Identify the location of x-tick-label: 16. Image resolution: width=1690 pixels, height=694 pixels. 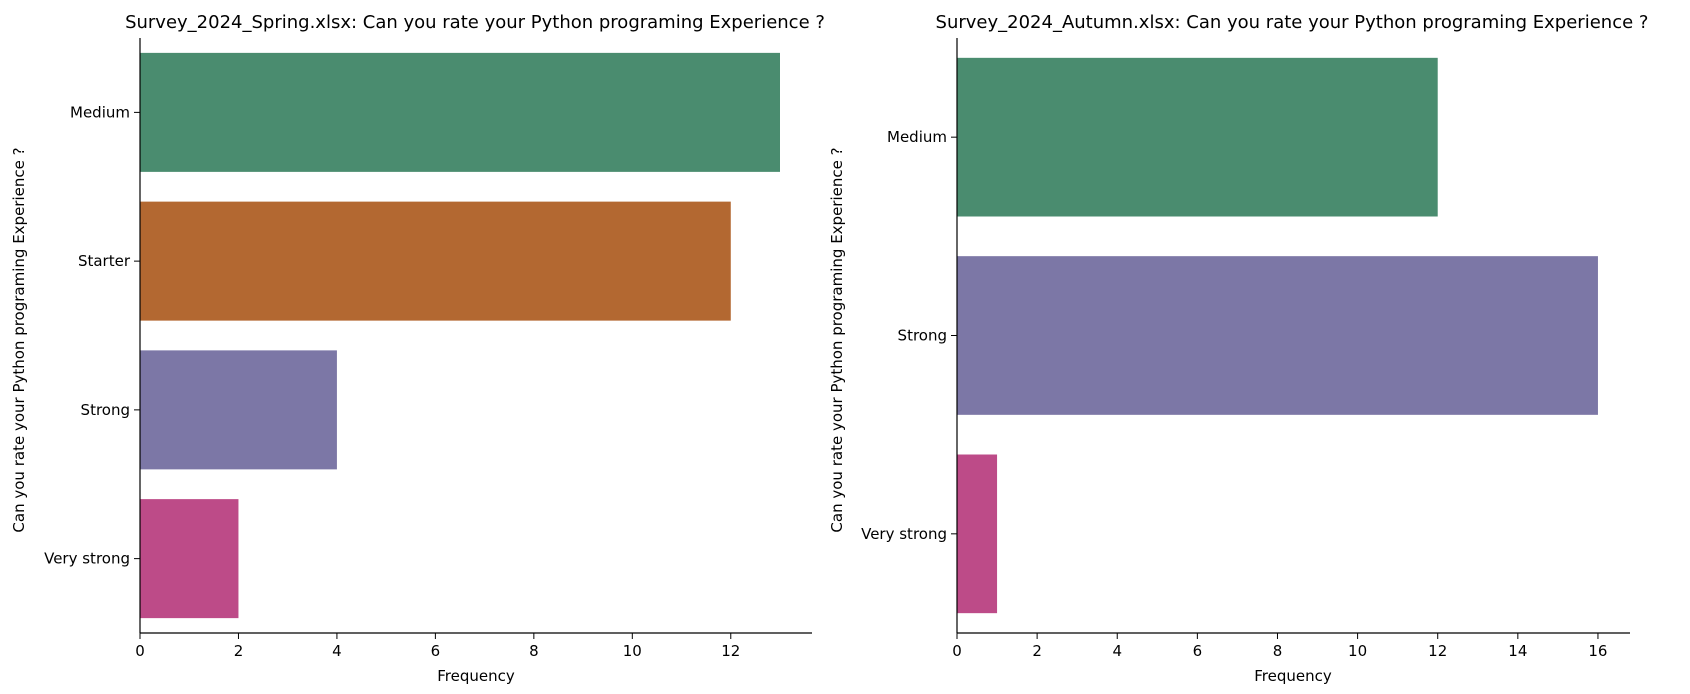
(1597, 651).